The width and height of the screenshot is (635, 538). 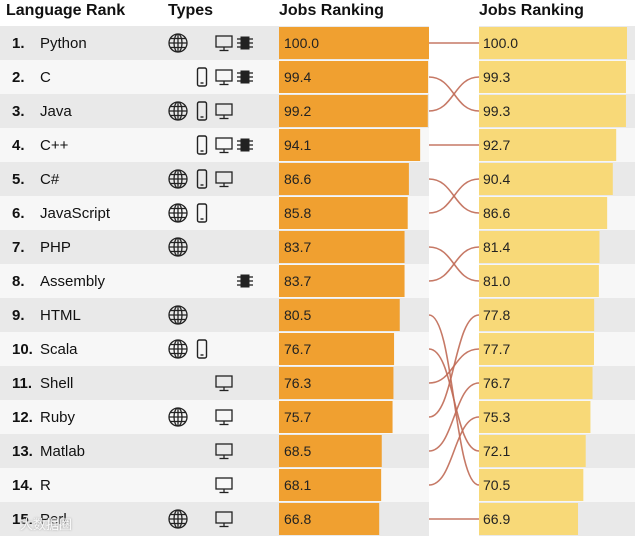 I want to click on rank-number: 4., so click(x=18, y=145).